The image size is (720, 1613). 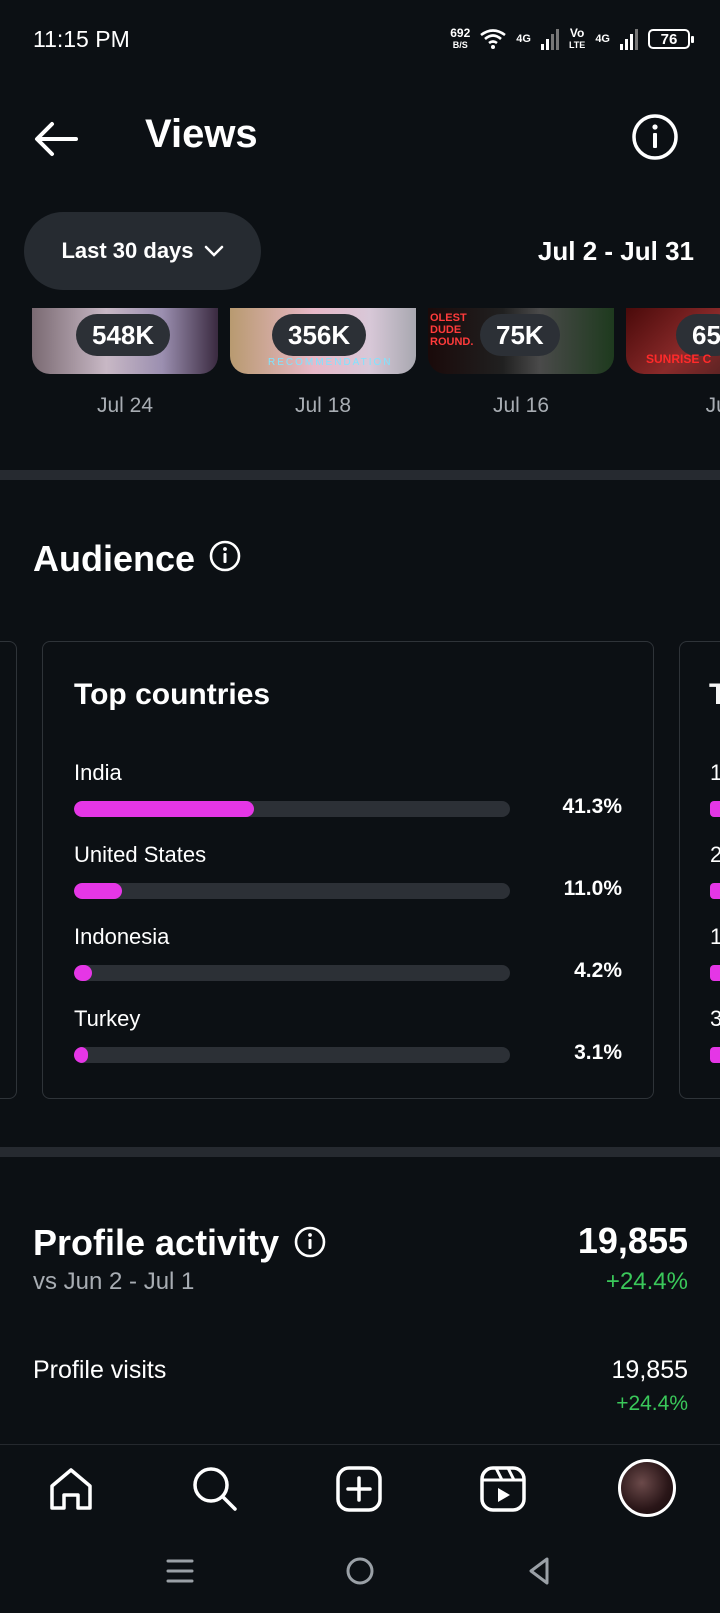 I want to click on back-triangle-icon, so click(x=540, y=1571).